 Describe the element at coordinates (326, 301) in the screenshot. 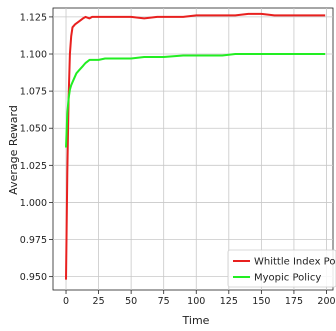

I see `x-tick-label: 200` at that location.